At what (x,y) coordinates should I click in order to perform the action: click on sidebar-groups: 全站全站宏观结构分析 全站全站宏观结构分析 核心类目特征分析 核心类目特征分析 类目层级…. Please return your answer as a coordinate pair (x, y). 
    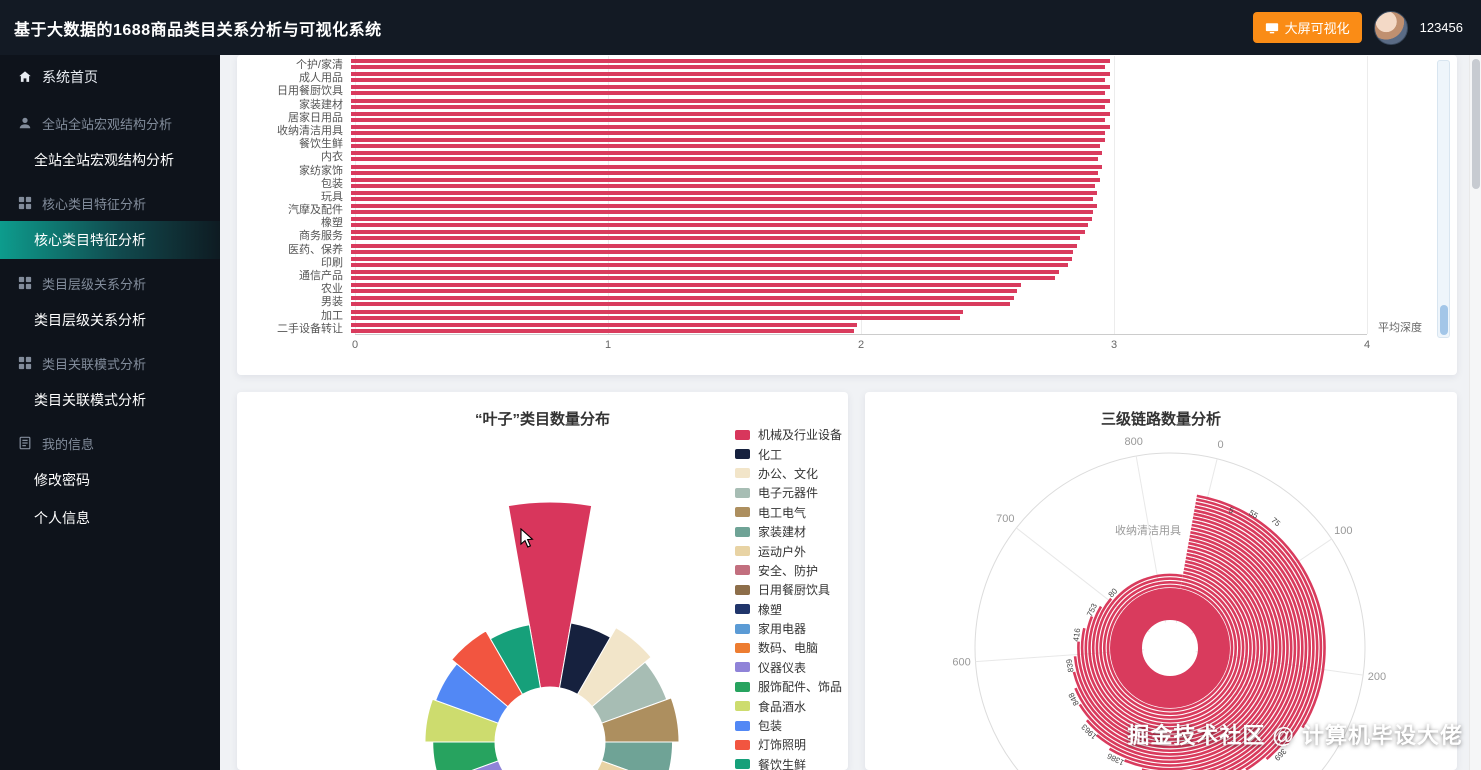
    Looking at the image, I should click on (110, 321).